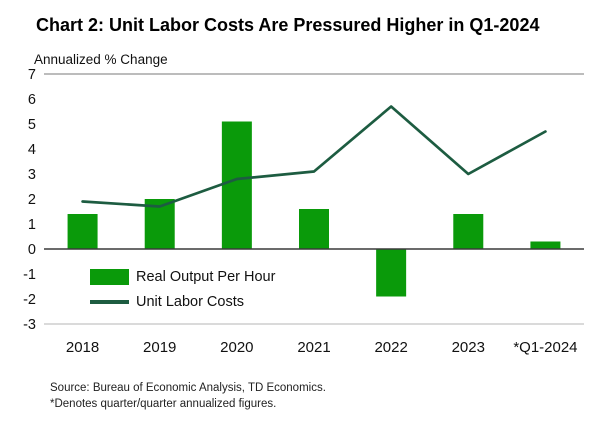 Image resolution: width=600 pixels, height=448 pixels. I want to click on bar-2023, so click(468, 231).